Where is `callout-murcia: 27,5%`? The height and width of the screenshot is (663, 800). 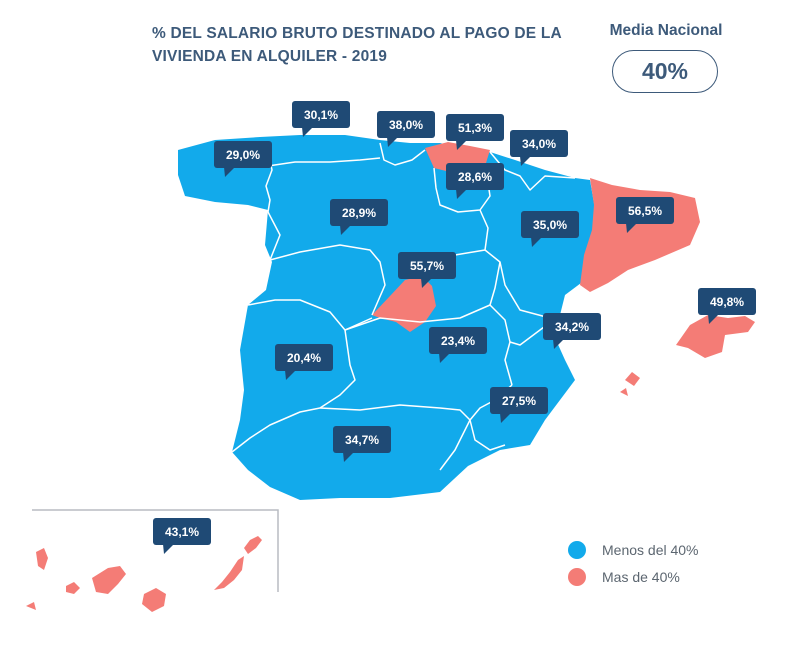
callout-murcia: 27,5% is located at coordinates (519, 405).